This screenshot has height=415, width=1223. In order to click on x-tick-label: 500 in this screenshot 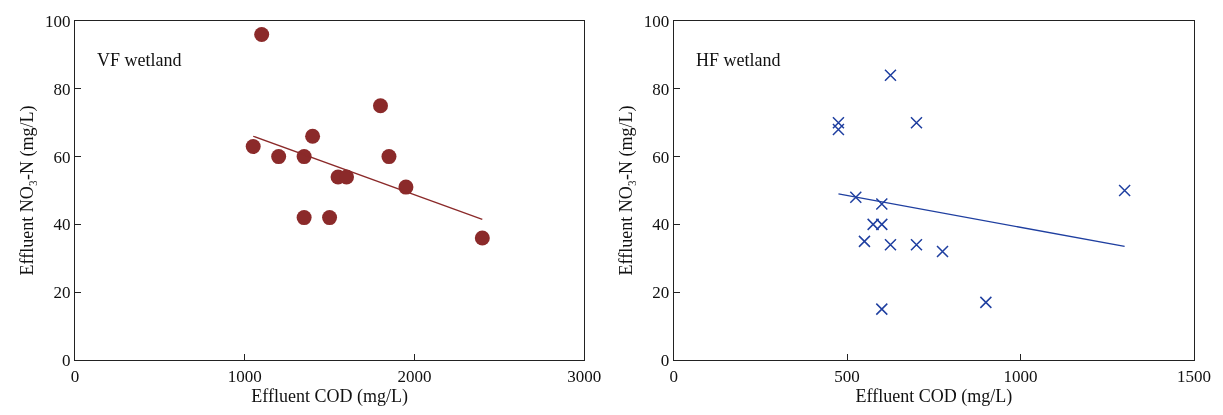, I will do `click(847, 376)`.